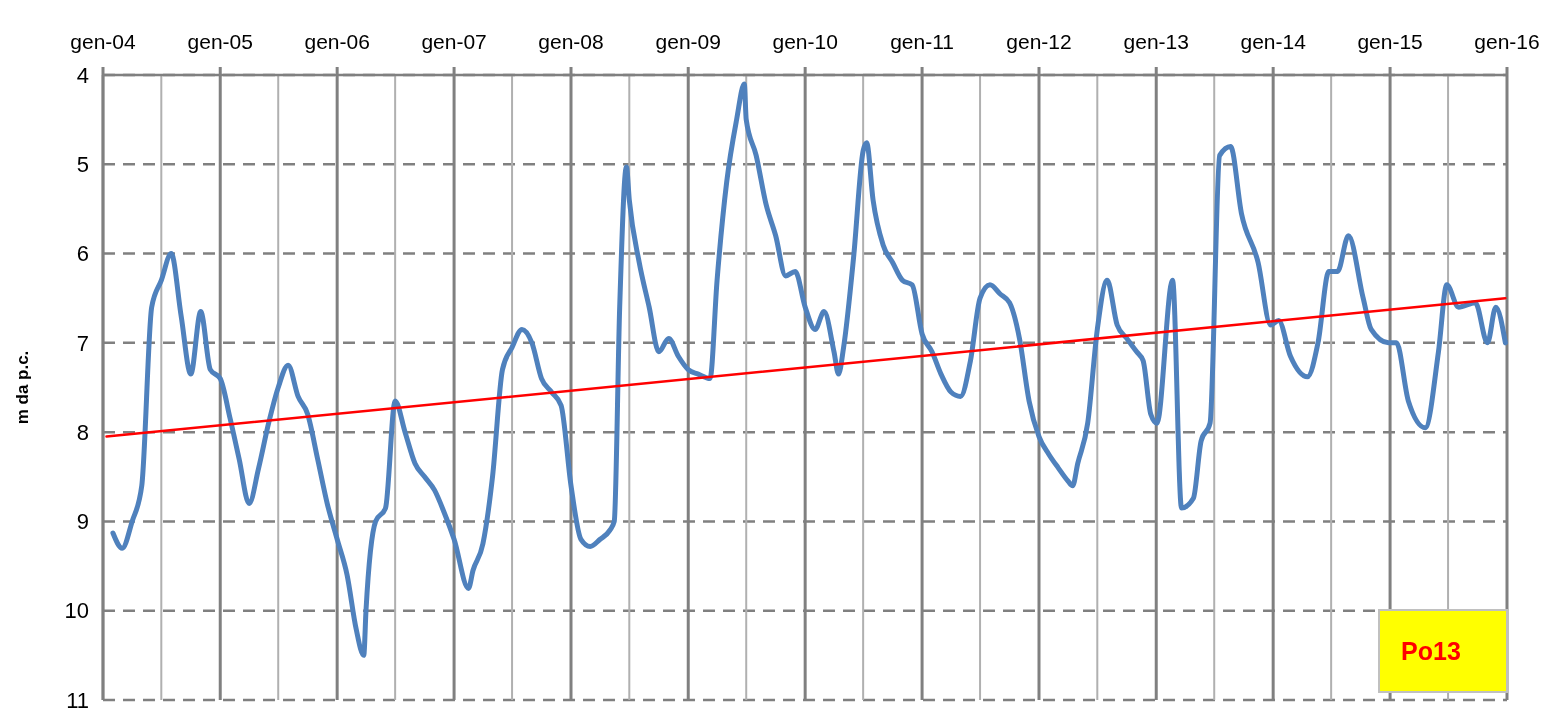 The image size is (1555, 718). I want to click on x-tick-label: gen-13, so click(1156, 41).